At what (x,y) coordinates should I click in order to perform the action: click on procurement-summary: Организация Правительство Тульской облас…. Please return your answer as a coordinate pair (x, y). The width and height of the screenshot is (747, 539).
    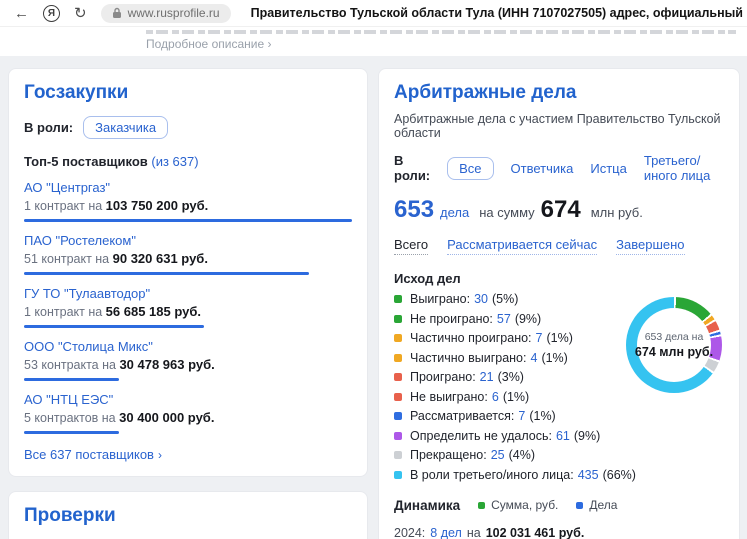
    Looking at the image, I should click on (188, 475).